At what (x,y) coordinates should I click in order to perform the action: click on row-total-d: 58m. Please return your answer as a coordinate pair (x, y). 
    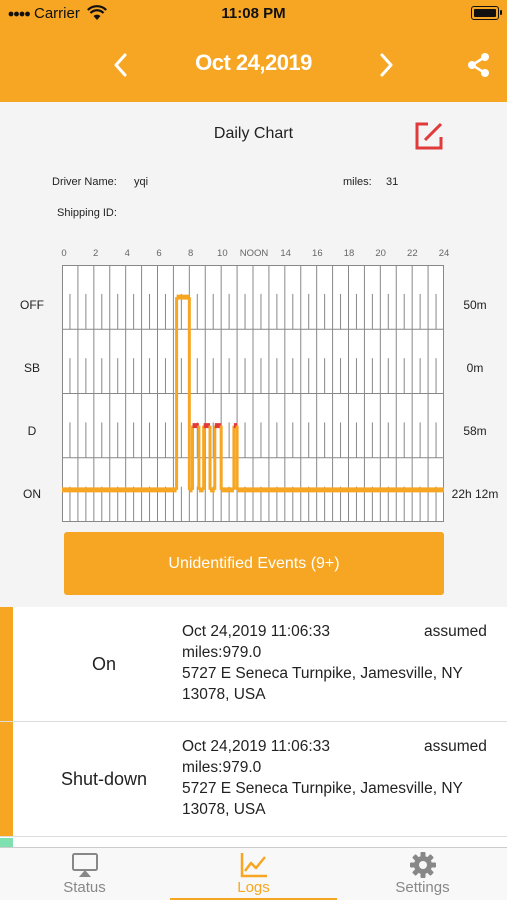
    Looking at the image, I should click on (475, 431).